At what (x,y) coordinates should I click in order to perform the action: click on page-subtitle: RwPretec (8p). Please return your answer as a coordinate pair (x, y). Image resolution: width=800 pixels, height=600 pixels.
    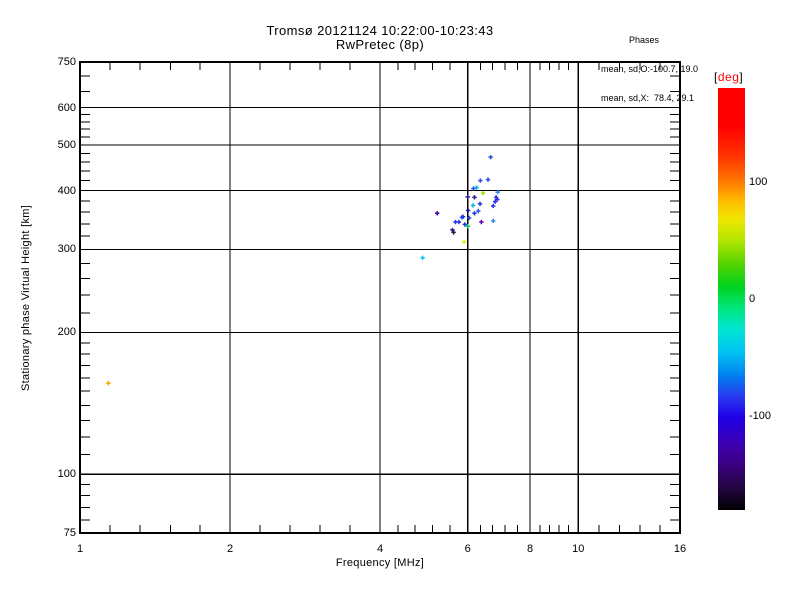
    Looking at the image, I should click on (380, 44).